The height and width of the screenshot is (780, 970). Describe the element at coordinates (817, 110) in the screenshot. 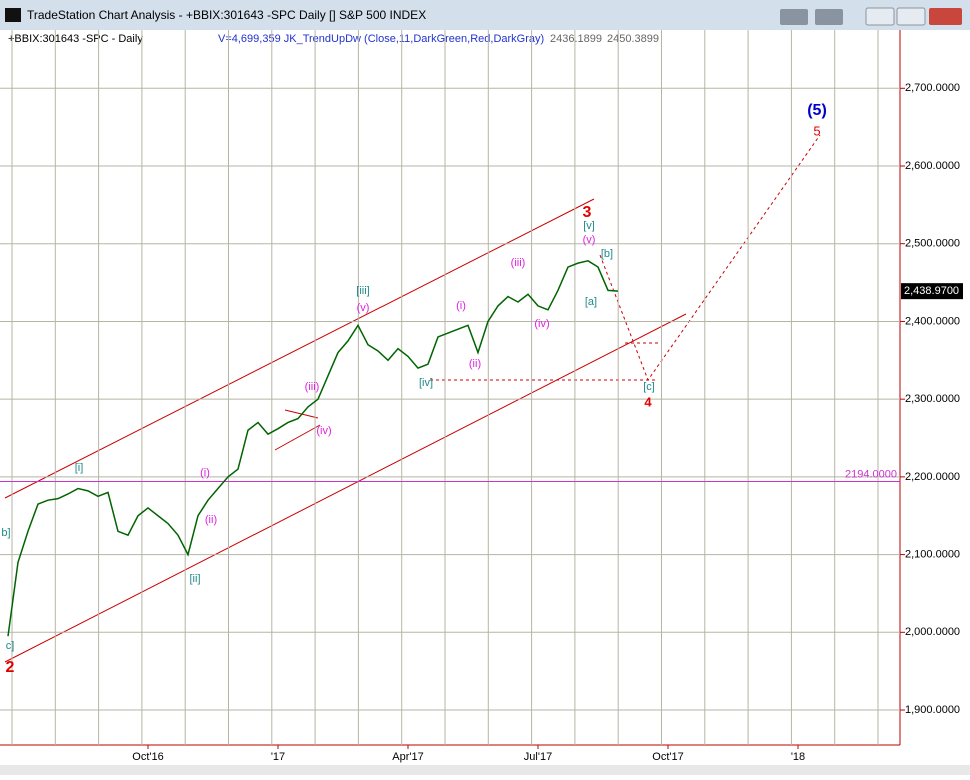

I see `wave-label: (5)` at that location.